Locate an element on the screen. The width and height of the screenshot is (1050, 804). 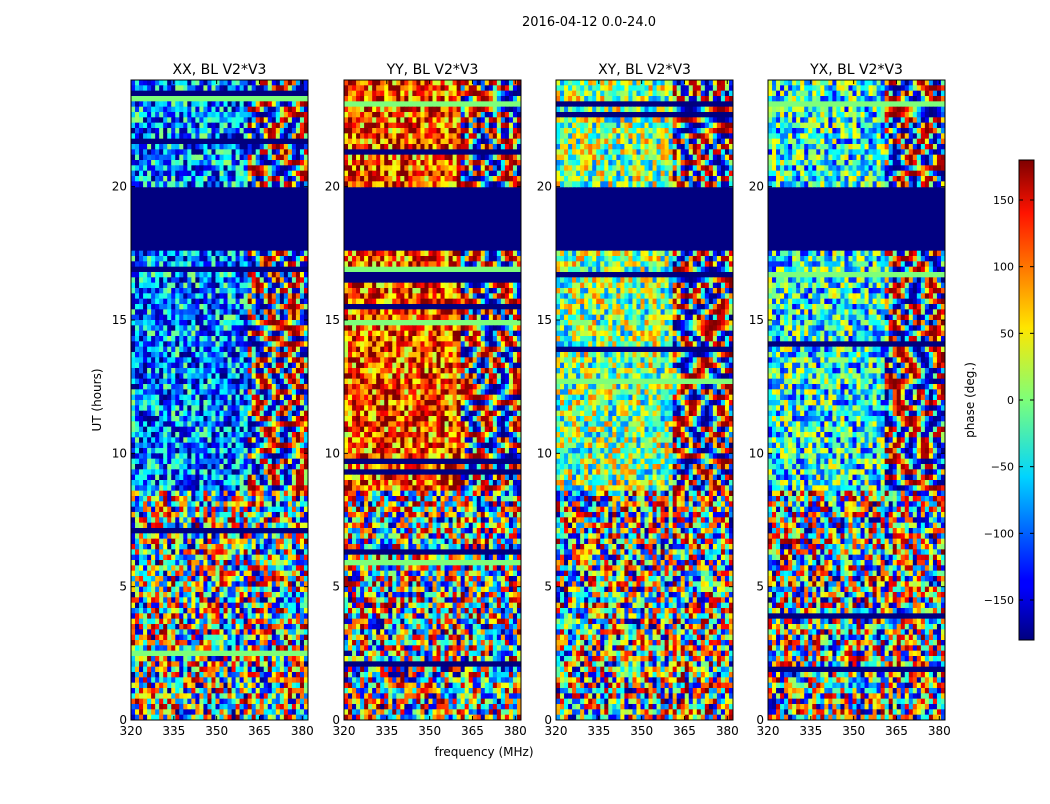
colorbar-tick-label: −100 is located at coordinates (999, 533).